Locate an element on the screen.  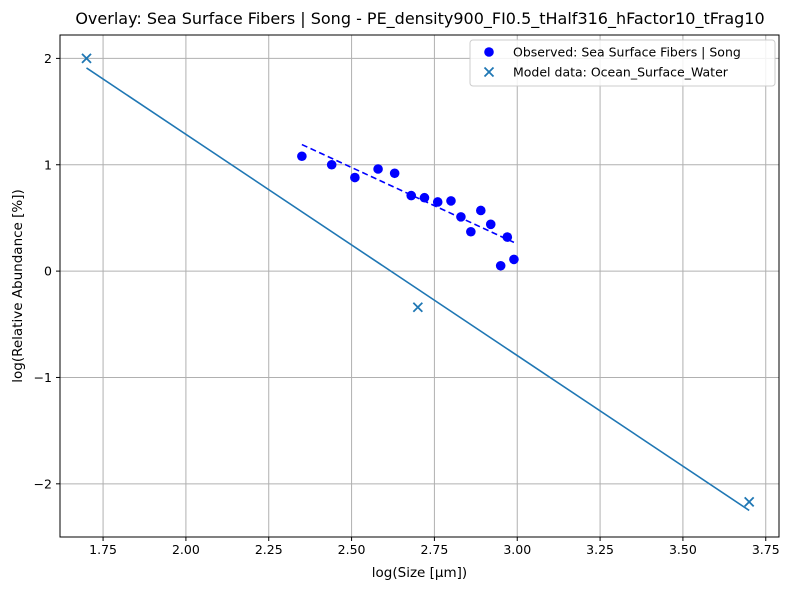
x-tick-label: 3.75 is located at coordinates (766, 549).